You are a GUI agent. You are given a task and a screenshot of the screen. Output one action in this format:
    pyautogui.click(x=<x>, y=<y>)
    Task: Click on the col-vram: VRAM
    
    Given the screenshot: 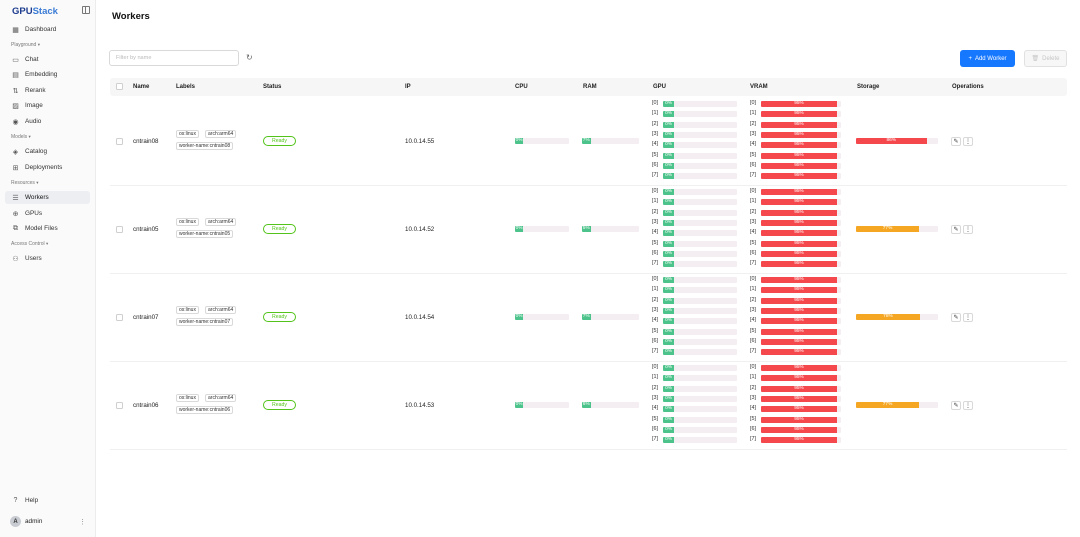 What is the action you would take?
    pyautogui.click(x=759, y=87)
    